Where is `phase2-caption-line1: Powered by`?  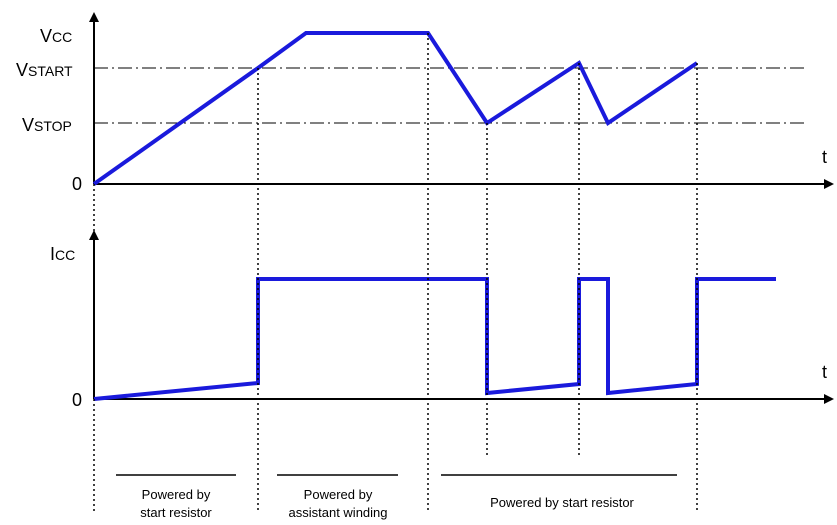 phase2-caption-line1: Powered by is located at coordinates (338, 494).